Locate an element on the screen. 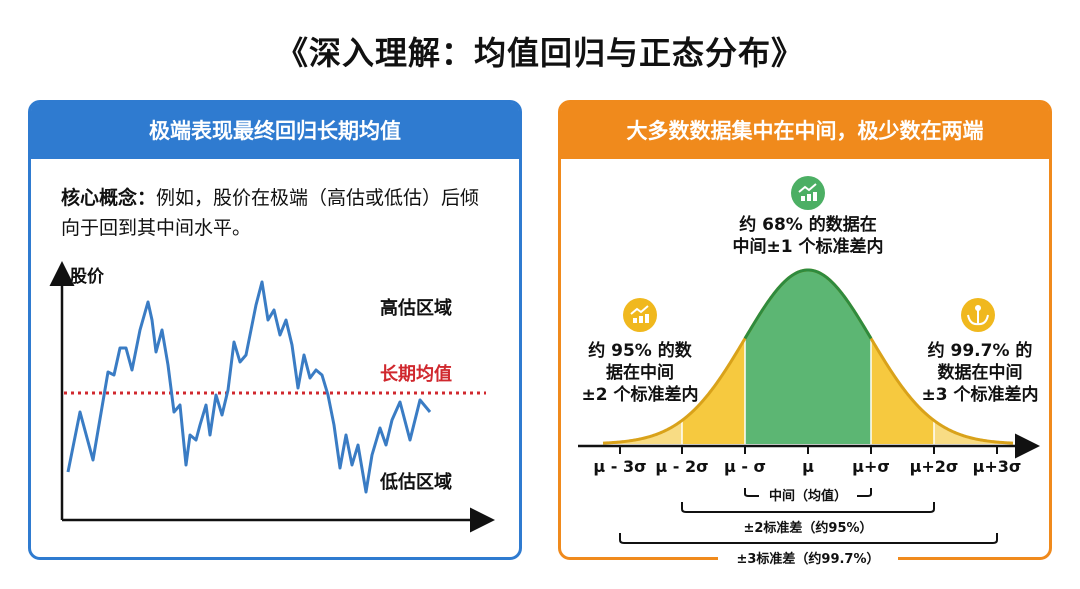  center-note-line: 约 68% 的数据在 is located at coordinates (808, 225).